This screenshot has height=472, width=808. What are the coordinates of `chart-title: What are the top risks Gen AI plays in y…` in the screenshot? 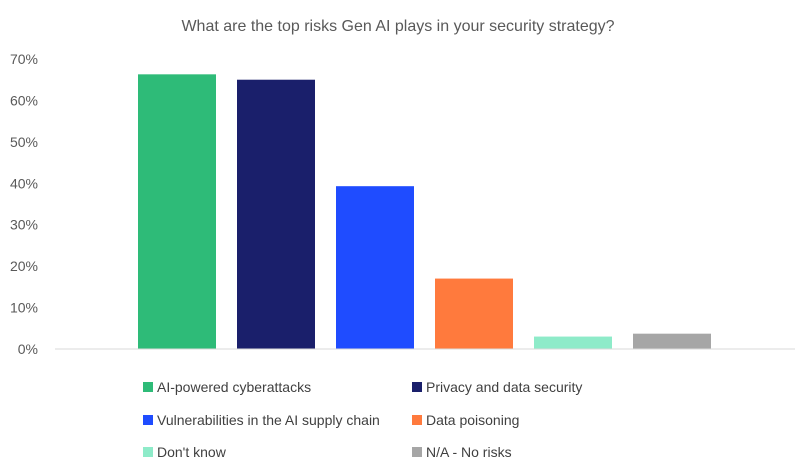 It's located at (397, 26).